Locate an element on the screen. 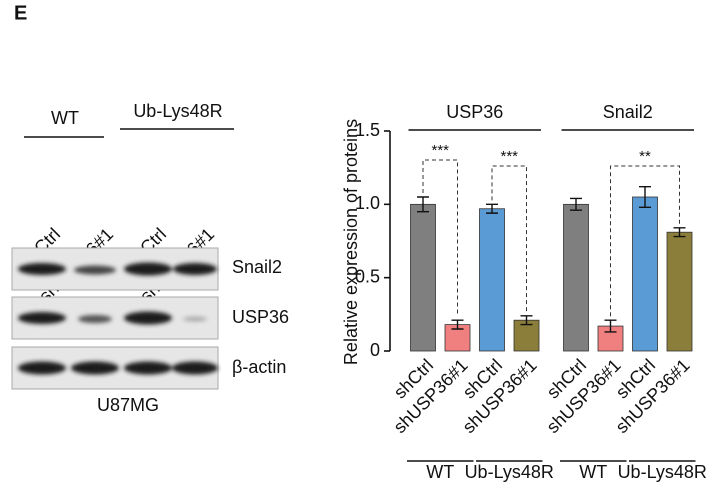 The width and height of the screenshot is (728, 489). blot-row-label: β-actin is located at coordinates (259, 367).